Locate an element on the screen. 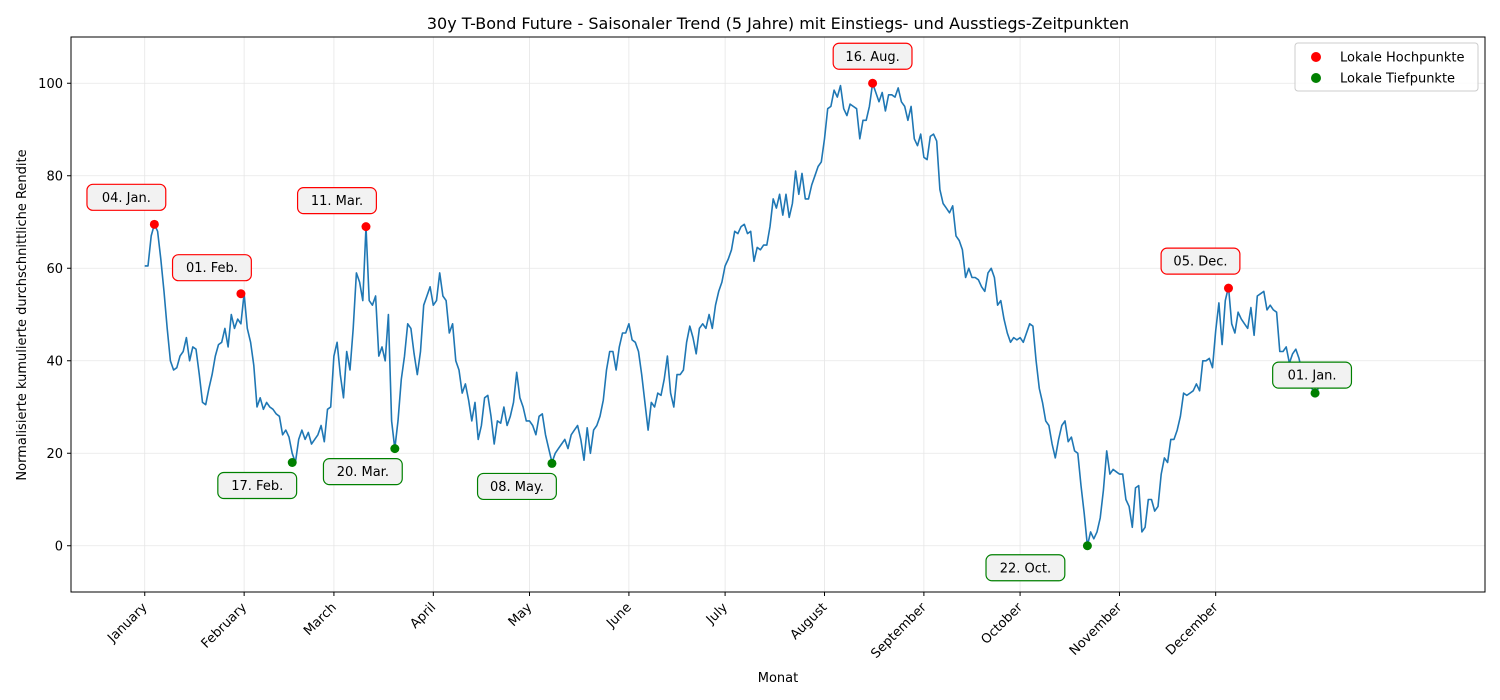  low-annotation-label: 08. May. is located at coordinates (517, 487).